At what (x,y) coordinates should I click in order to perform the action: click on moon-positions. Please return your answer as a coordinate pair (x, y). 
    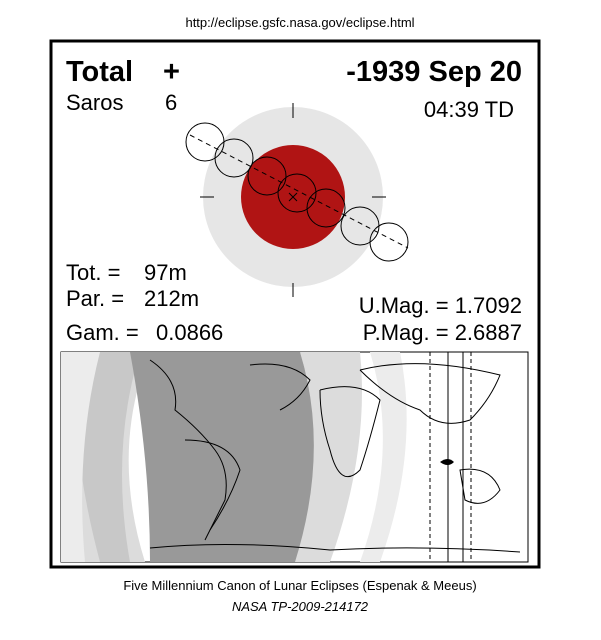
    Looking at the image, I should click on (297, 192).